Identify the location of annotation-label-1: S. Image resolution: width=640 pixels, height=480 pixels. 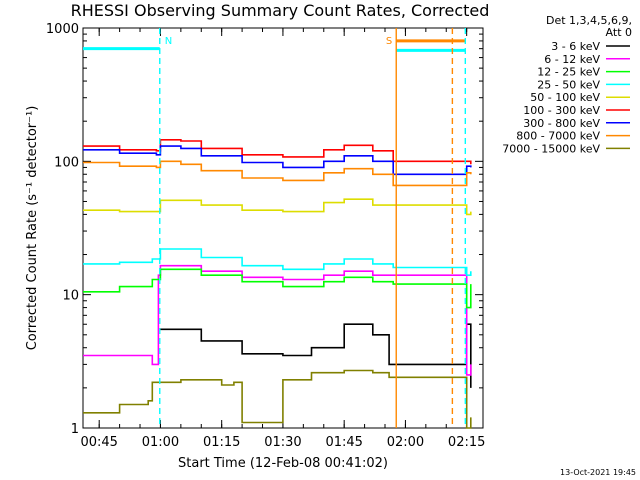
(389, 41).